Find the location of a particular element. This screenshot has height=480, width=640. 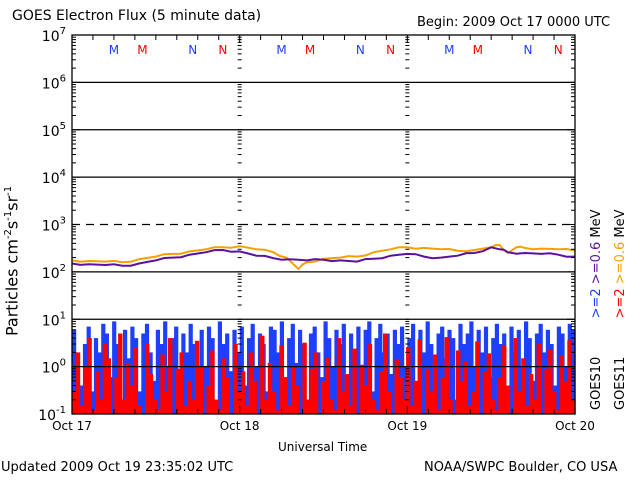

x-tick-label: Oct 17 is located at coordinates (72, 426).